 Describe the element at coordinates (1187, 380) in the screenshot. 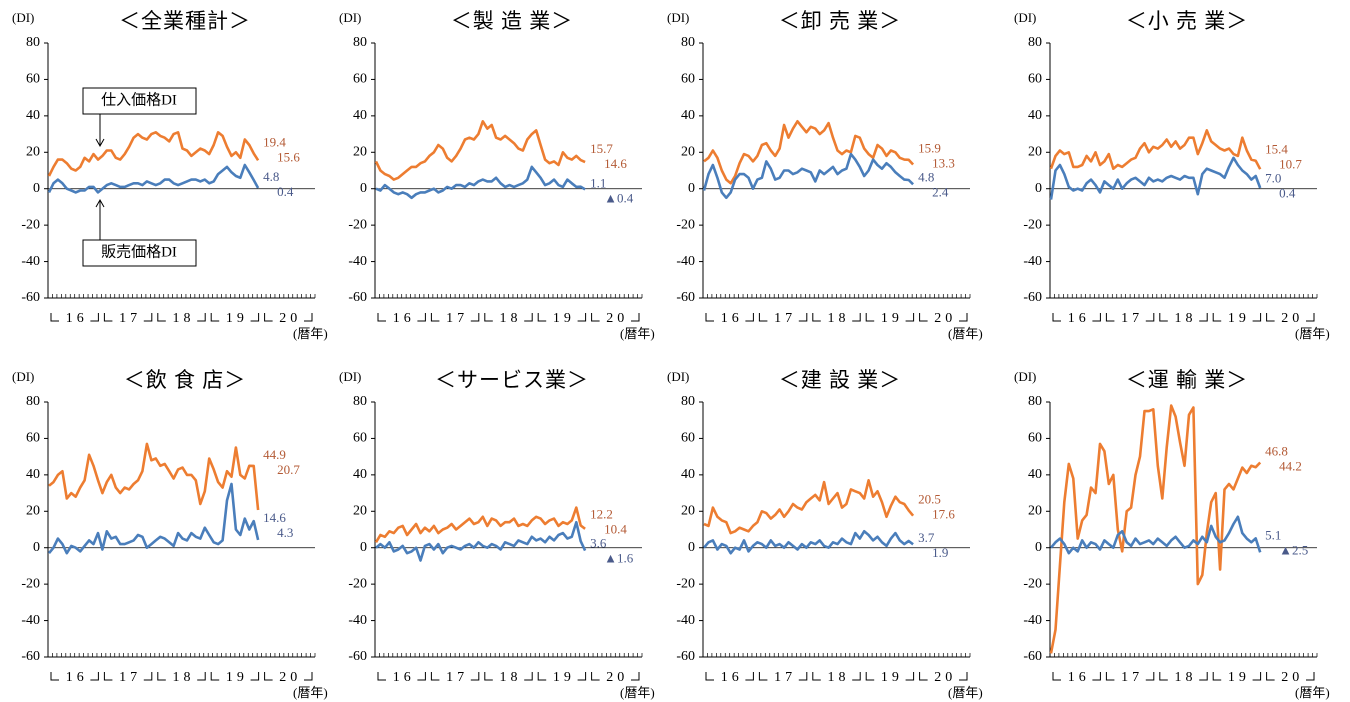

I see `panel-title: ＜運 輸 業＞` at that location.